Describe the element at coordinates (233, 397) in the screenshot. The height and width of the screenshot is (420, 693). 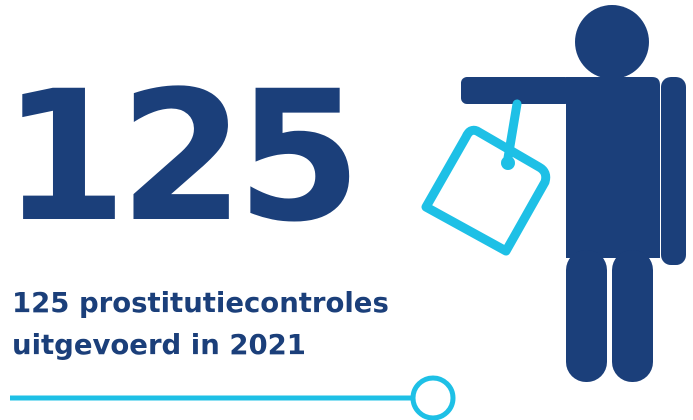
I see `timeline-line-icon` at that location.